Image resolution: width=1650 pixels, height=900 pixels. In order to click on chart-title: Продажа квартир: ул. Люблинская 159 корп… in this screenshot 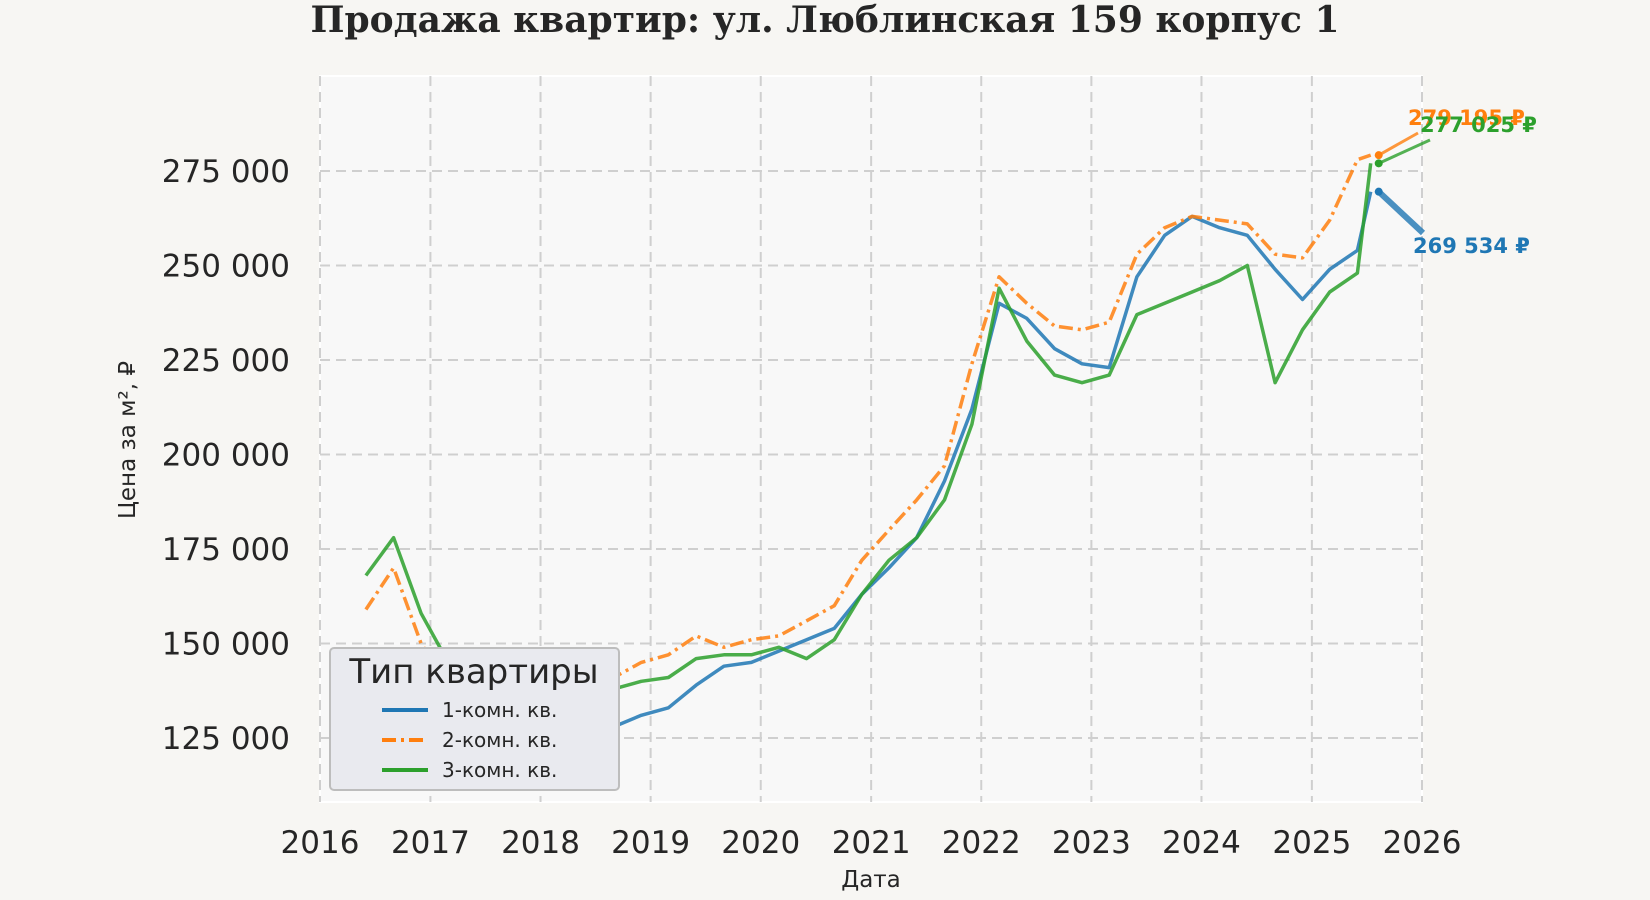, I will do `click(824, 20)`.